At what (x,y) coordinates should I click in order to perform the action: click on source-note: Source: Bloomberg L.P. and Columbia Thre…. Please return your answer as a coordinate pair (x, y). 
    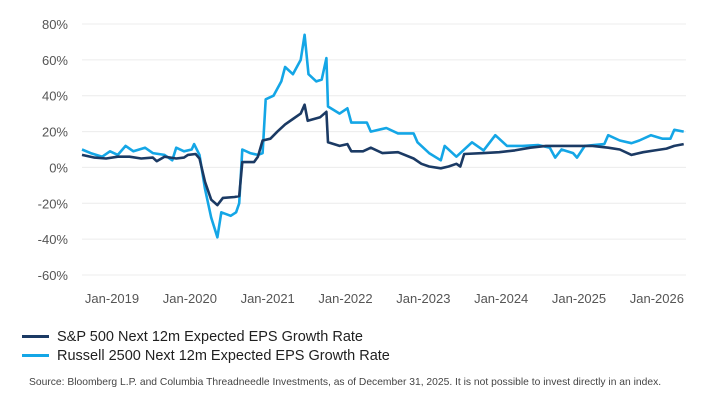
    Looking at the image, I should click on (345, 382).